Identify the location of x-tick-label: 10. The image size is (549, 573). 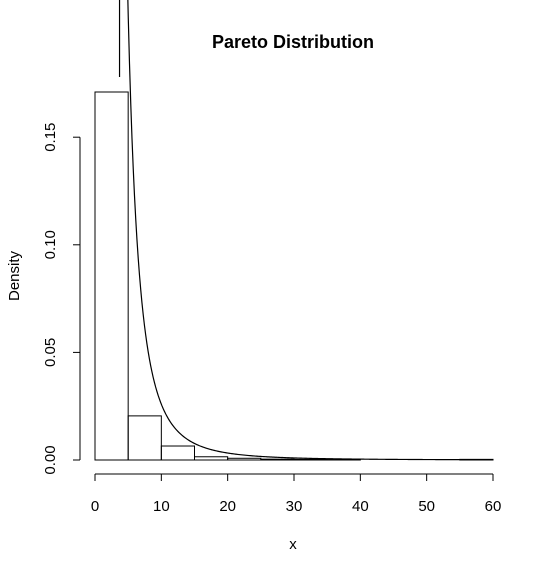
(161, 506).